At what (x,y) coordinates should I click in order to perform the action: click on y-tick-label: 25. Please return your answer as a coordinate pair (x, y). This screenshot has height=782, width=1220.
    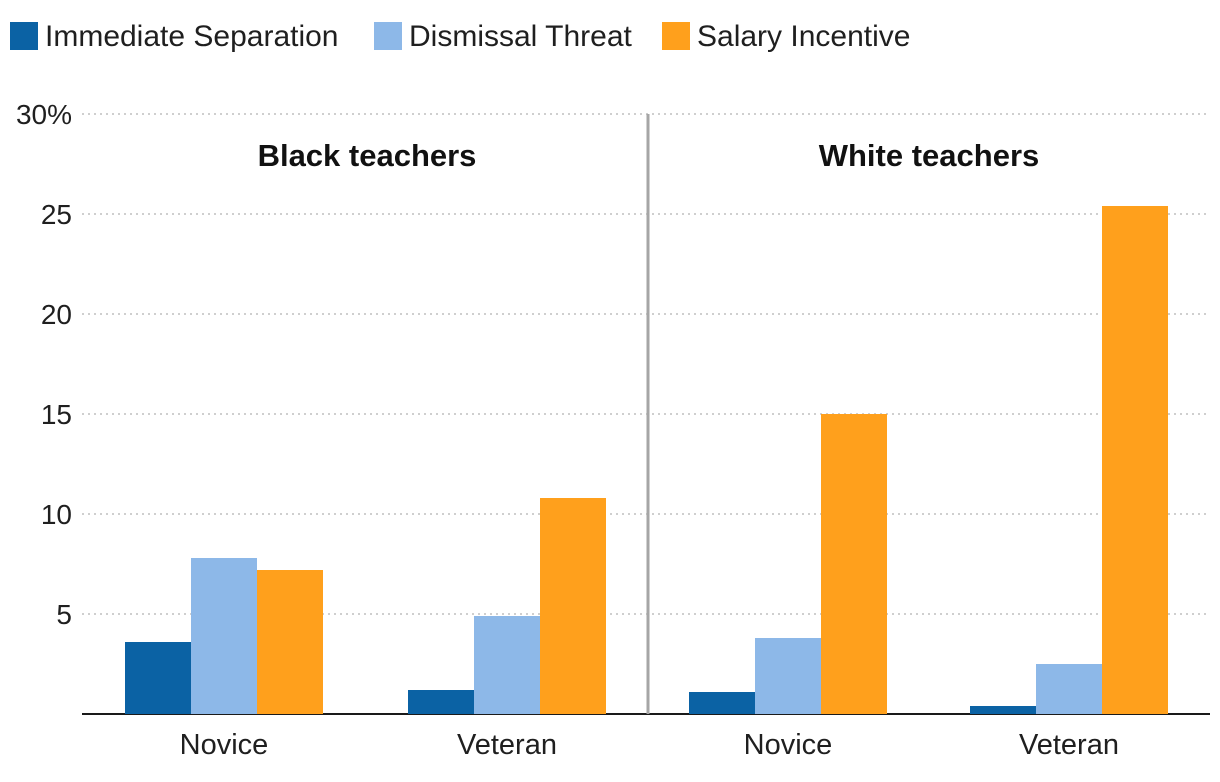
    Looking at the image, I should click on (56, 214).